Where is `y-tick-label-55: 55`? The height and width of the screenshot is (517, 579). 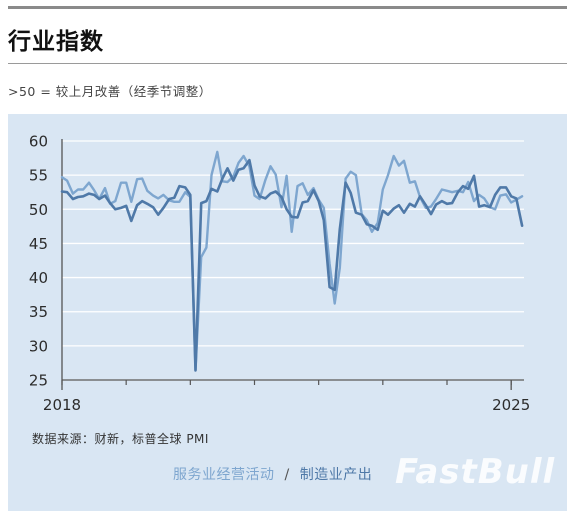 y-tick-label-55: 55 is located at coordinates (38, 176).